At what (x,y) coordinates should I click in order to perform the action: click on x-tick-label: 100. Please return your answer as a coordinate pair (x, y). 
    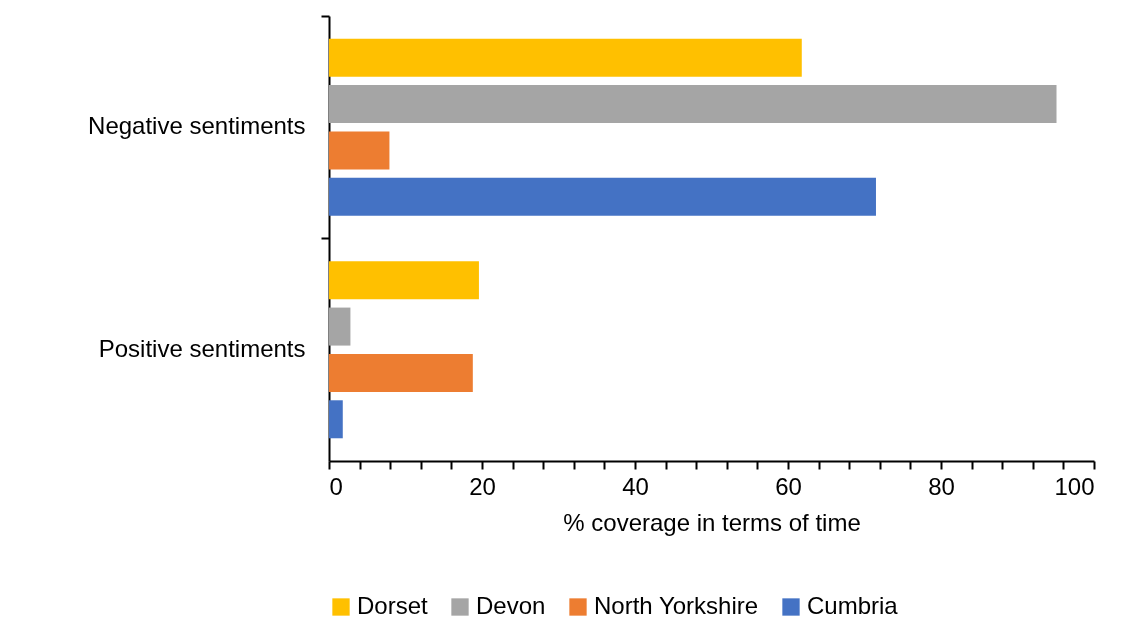
    Looking at the image, I should click on (1074, 486).